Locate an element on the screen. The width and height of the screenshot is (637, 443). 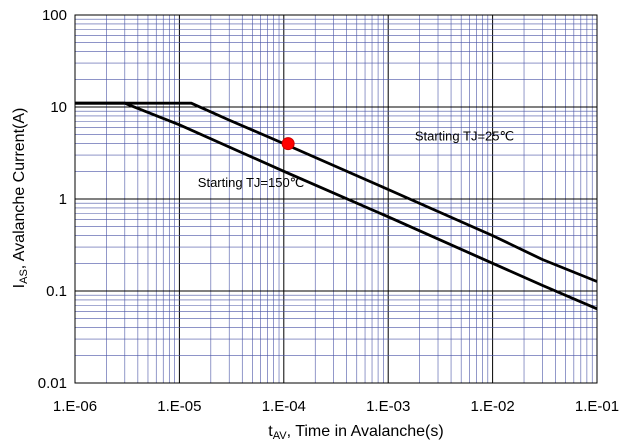
y-tick-label: 0.1 is located at coordinates (56, 291).